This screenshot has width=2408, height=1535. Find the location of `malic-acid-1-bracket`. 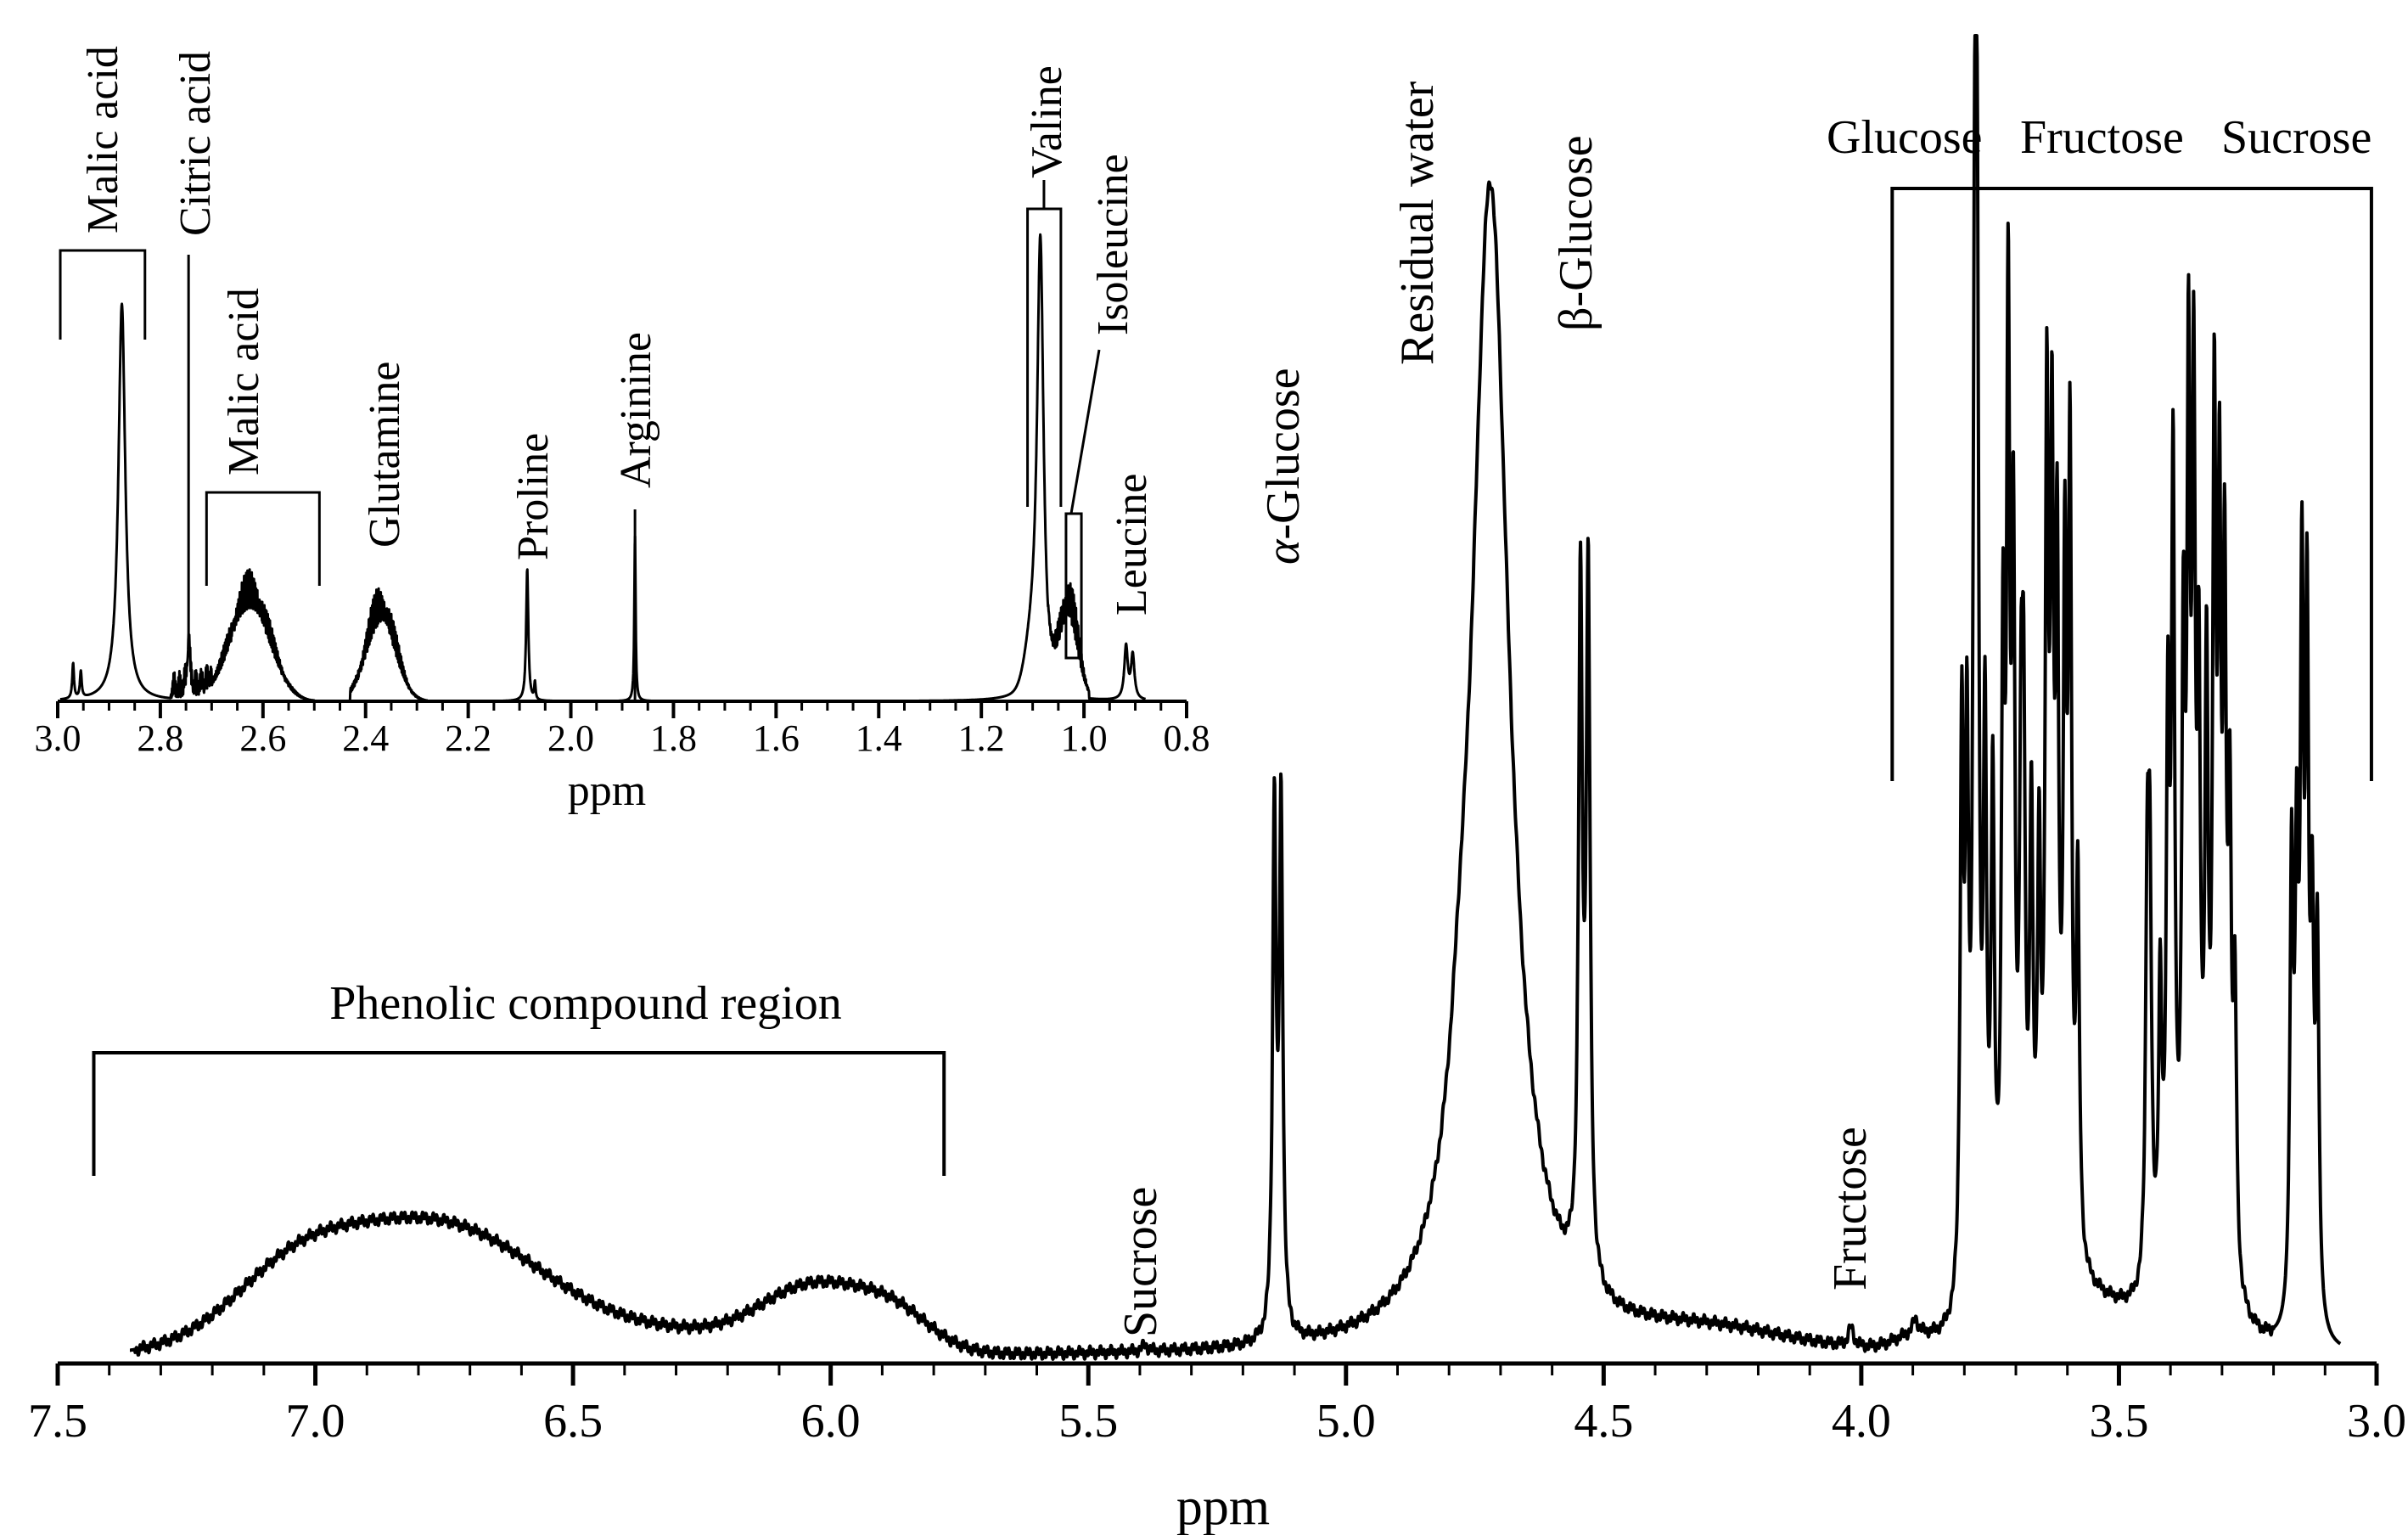

malic-acid-1-bracket is located at coordinates (103, 294).